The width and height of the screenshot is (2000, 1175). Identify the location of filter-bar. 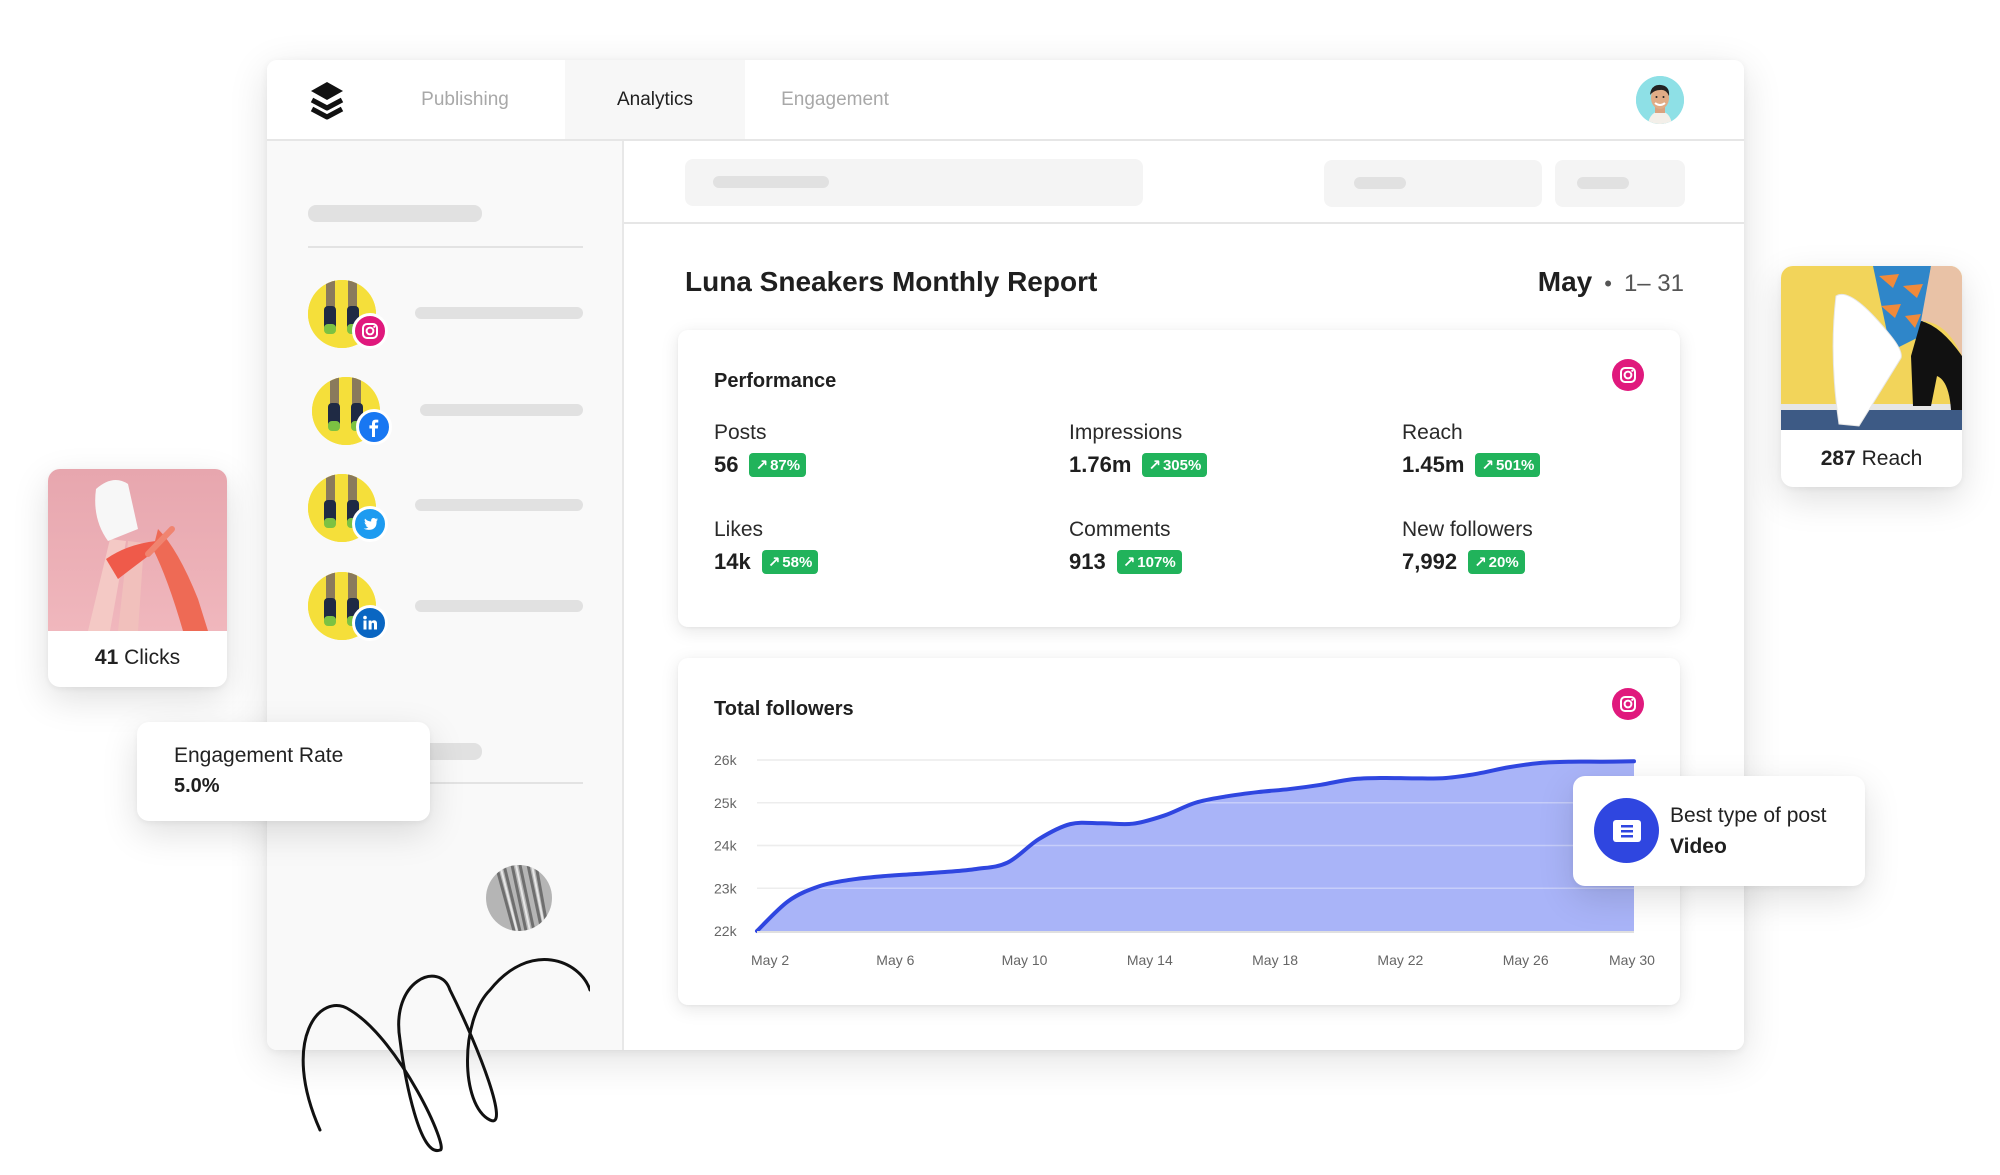
(1184, 182).